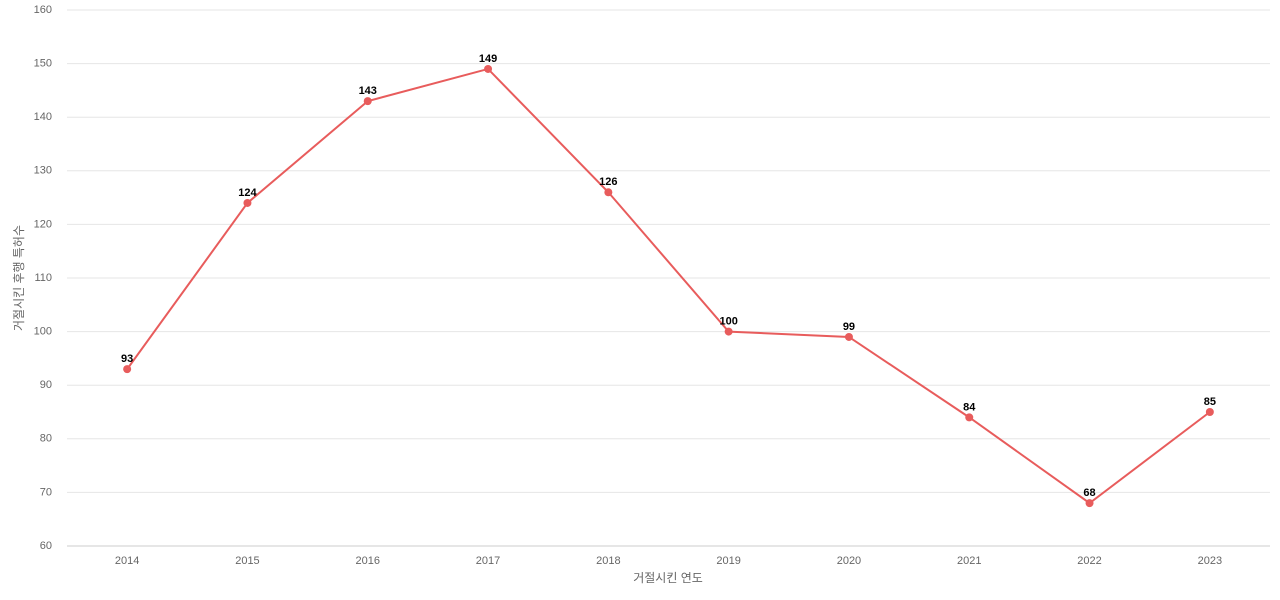 The width and height of the screenshot is (1280, 600). What do you see at coordinates (488, 59) in the screenshot?
I see `value-label: 149` at bounding box center [488, 59].